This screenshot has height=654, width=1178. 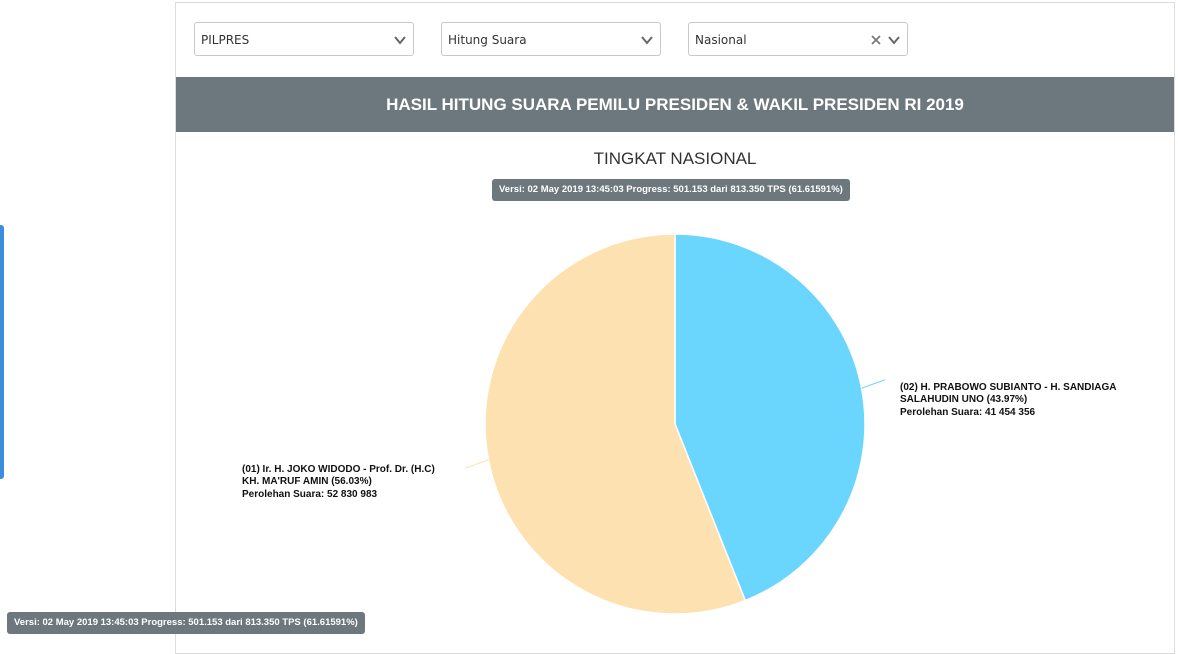 What do you see at coordinates (963, 399) in the screenshot?
I see `slice-label-02-line2: SALAHUDIN UNO (43.97%)` at bounding box center [963, 399].